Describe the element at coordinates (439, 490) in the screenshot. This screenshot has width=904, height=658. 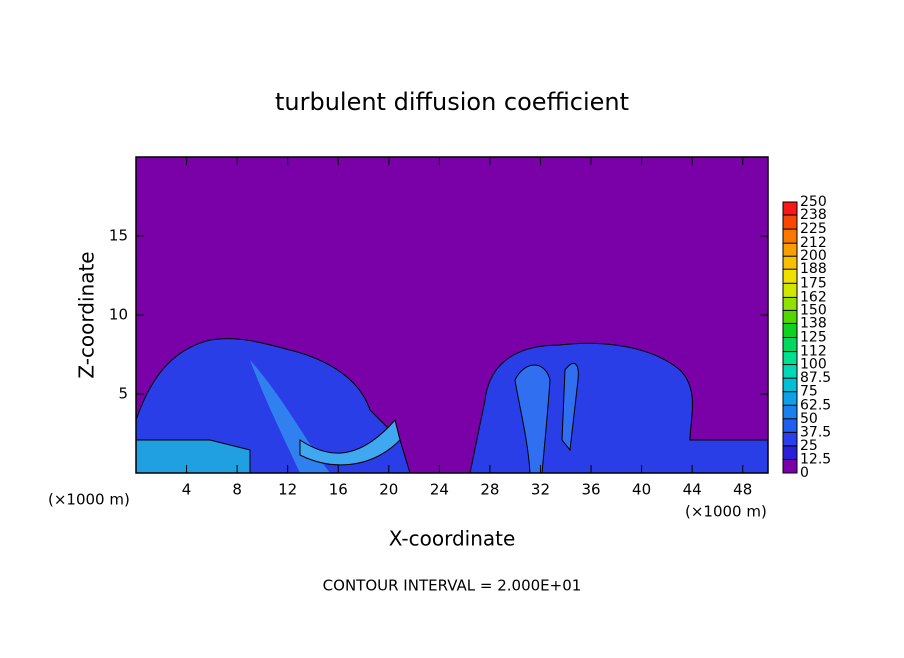
I see `x-tick-label: 24` at that location.